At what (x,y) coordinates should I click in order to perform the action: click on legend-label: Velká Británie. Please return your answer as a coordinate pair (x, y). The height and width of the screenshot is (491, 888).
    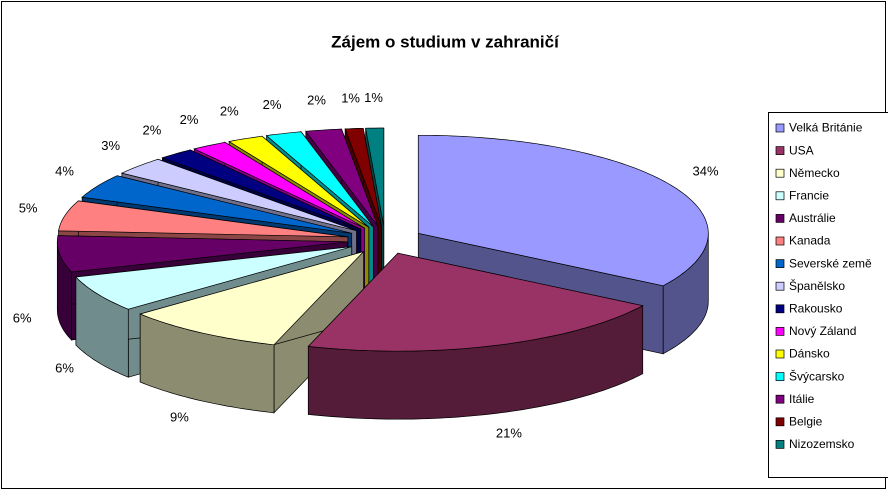
    Looking at the image, I should click on (826, 128).